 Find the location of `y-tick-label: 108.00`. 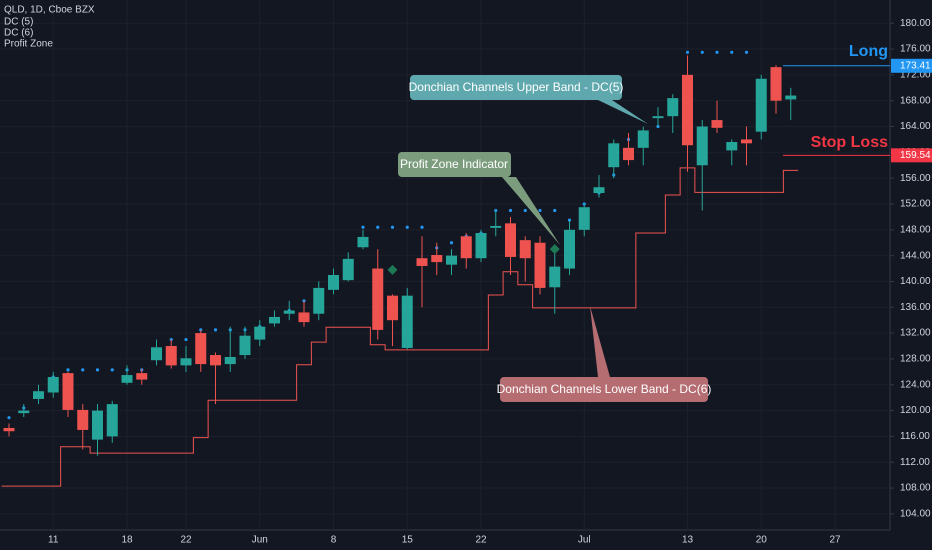

y-tick-label: 108.00 is located at coordinates (915, 488).